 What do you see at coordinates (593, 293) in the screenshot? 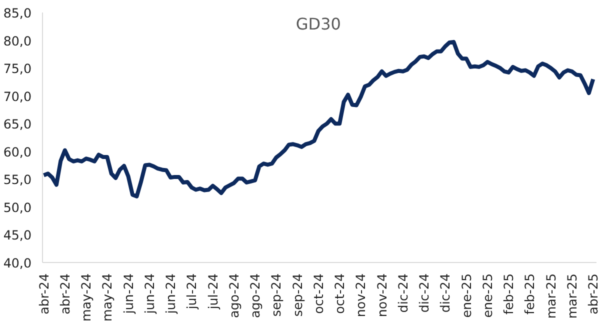
I see `x-tick-label: abr-25` at bounding box center [593, 293].